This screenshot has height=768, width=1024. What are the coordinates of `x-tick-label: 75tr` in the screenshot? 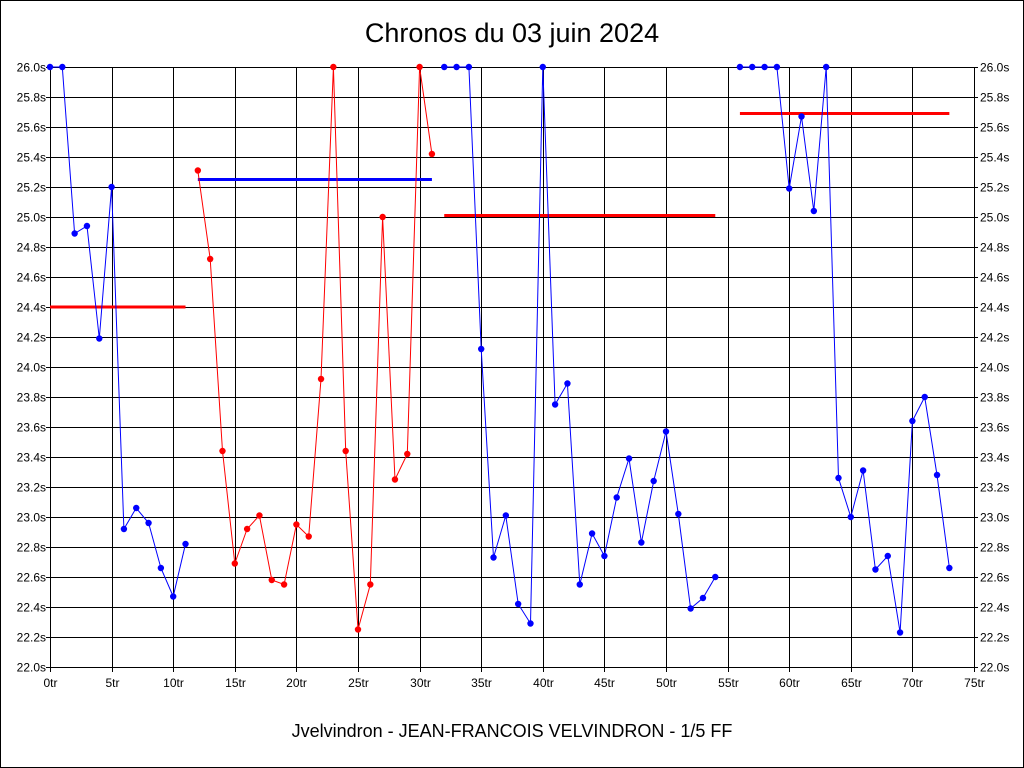 It's located at (974, 683).